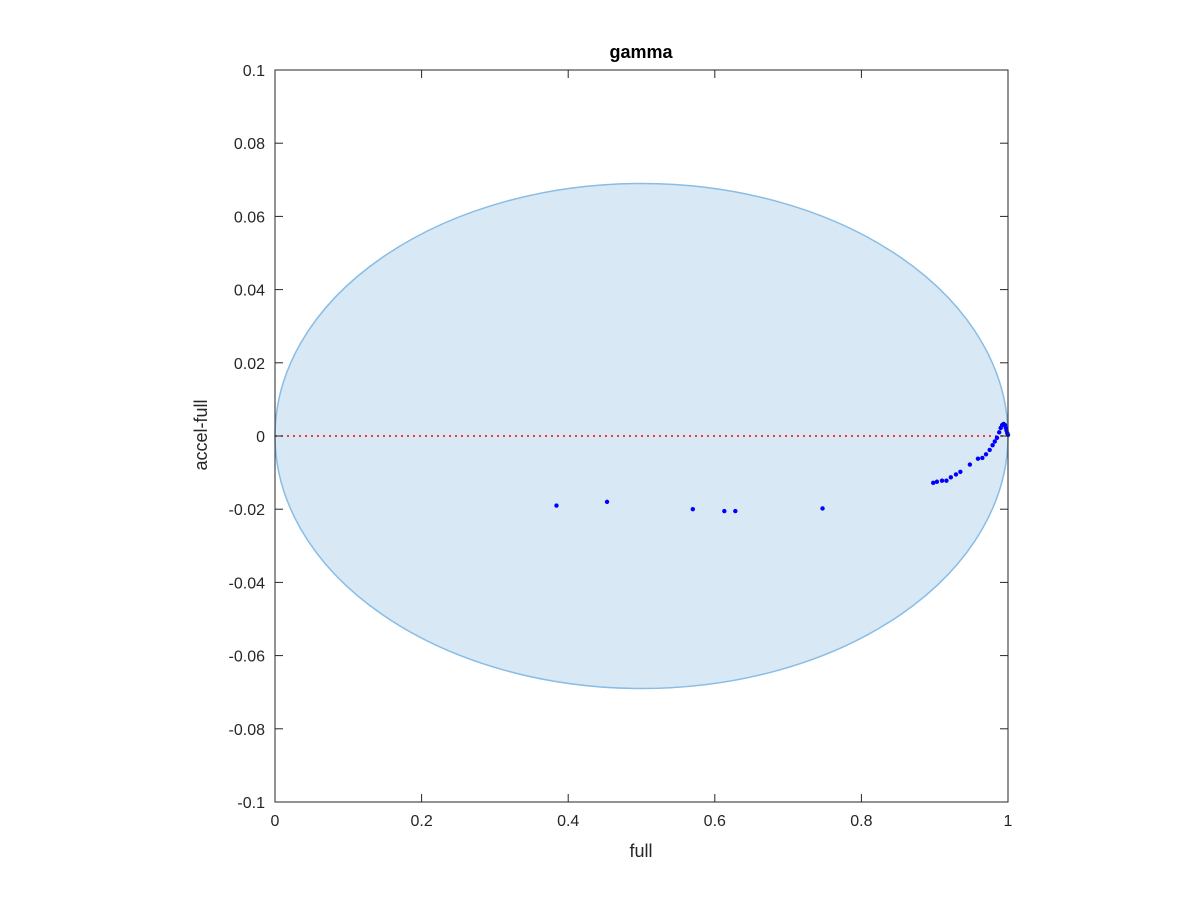  What do you see at coordinates (421, 821) in the screenshot?
I see `x-tick-label: 0.2` at bounding box center [421, 821].